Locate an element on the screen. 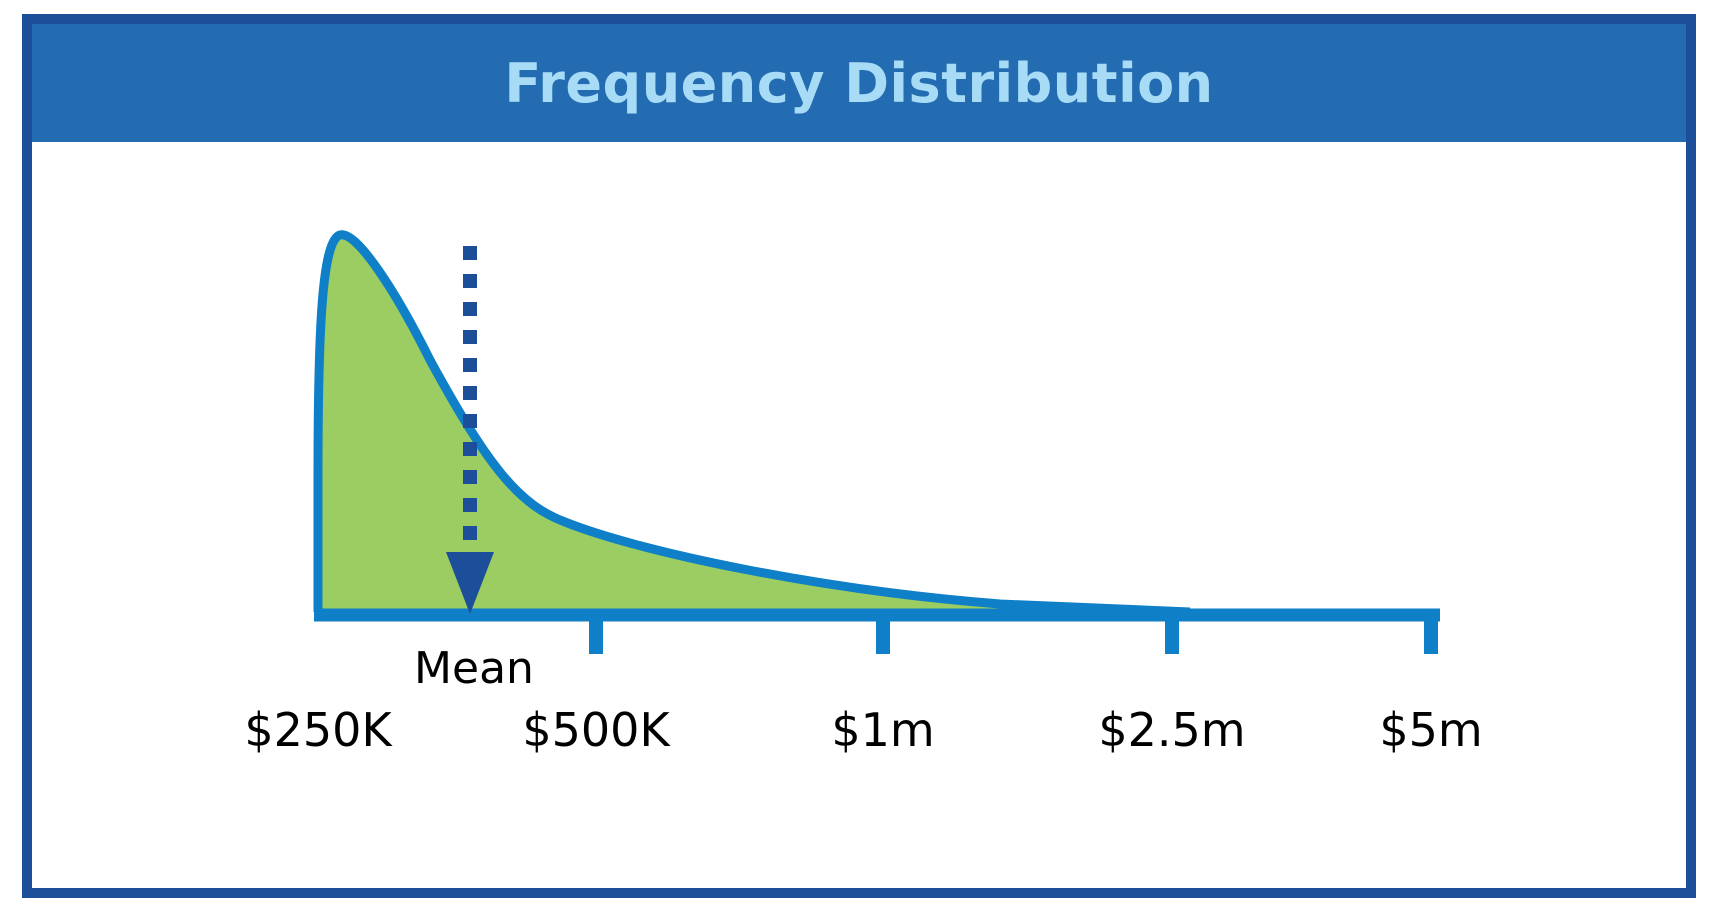 The width and height of the screenshot is (1718, 916). x-tick-label: $5m is located at coordinates (1430, 730).